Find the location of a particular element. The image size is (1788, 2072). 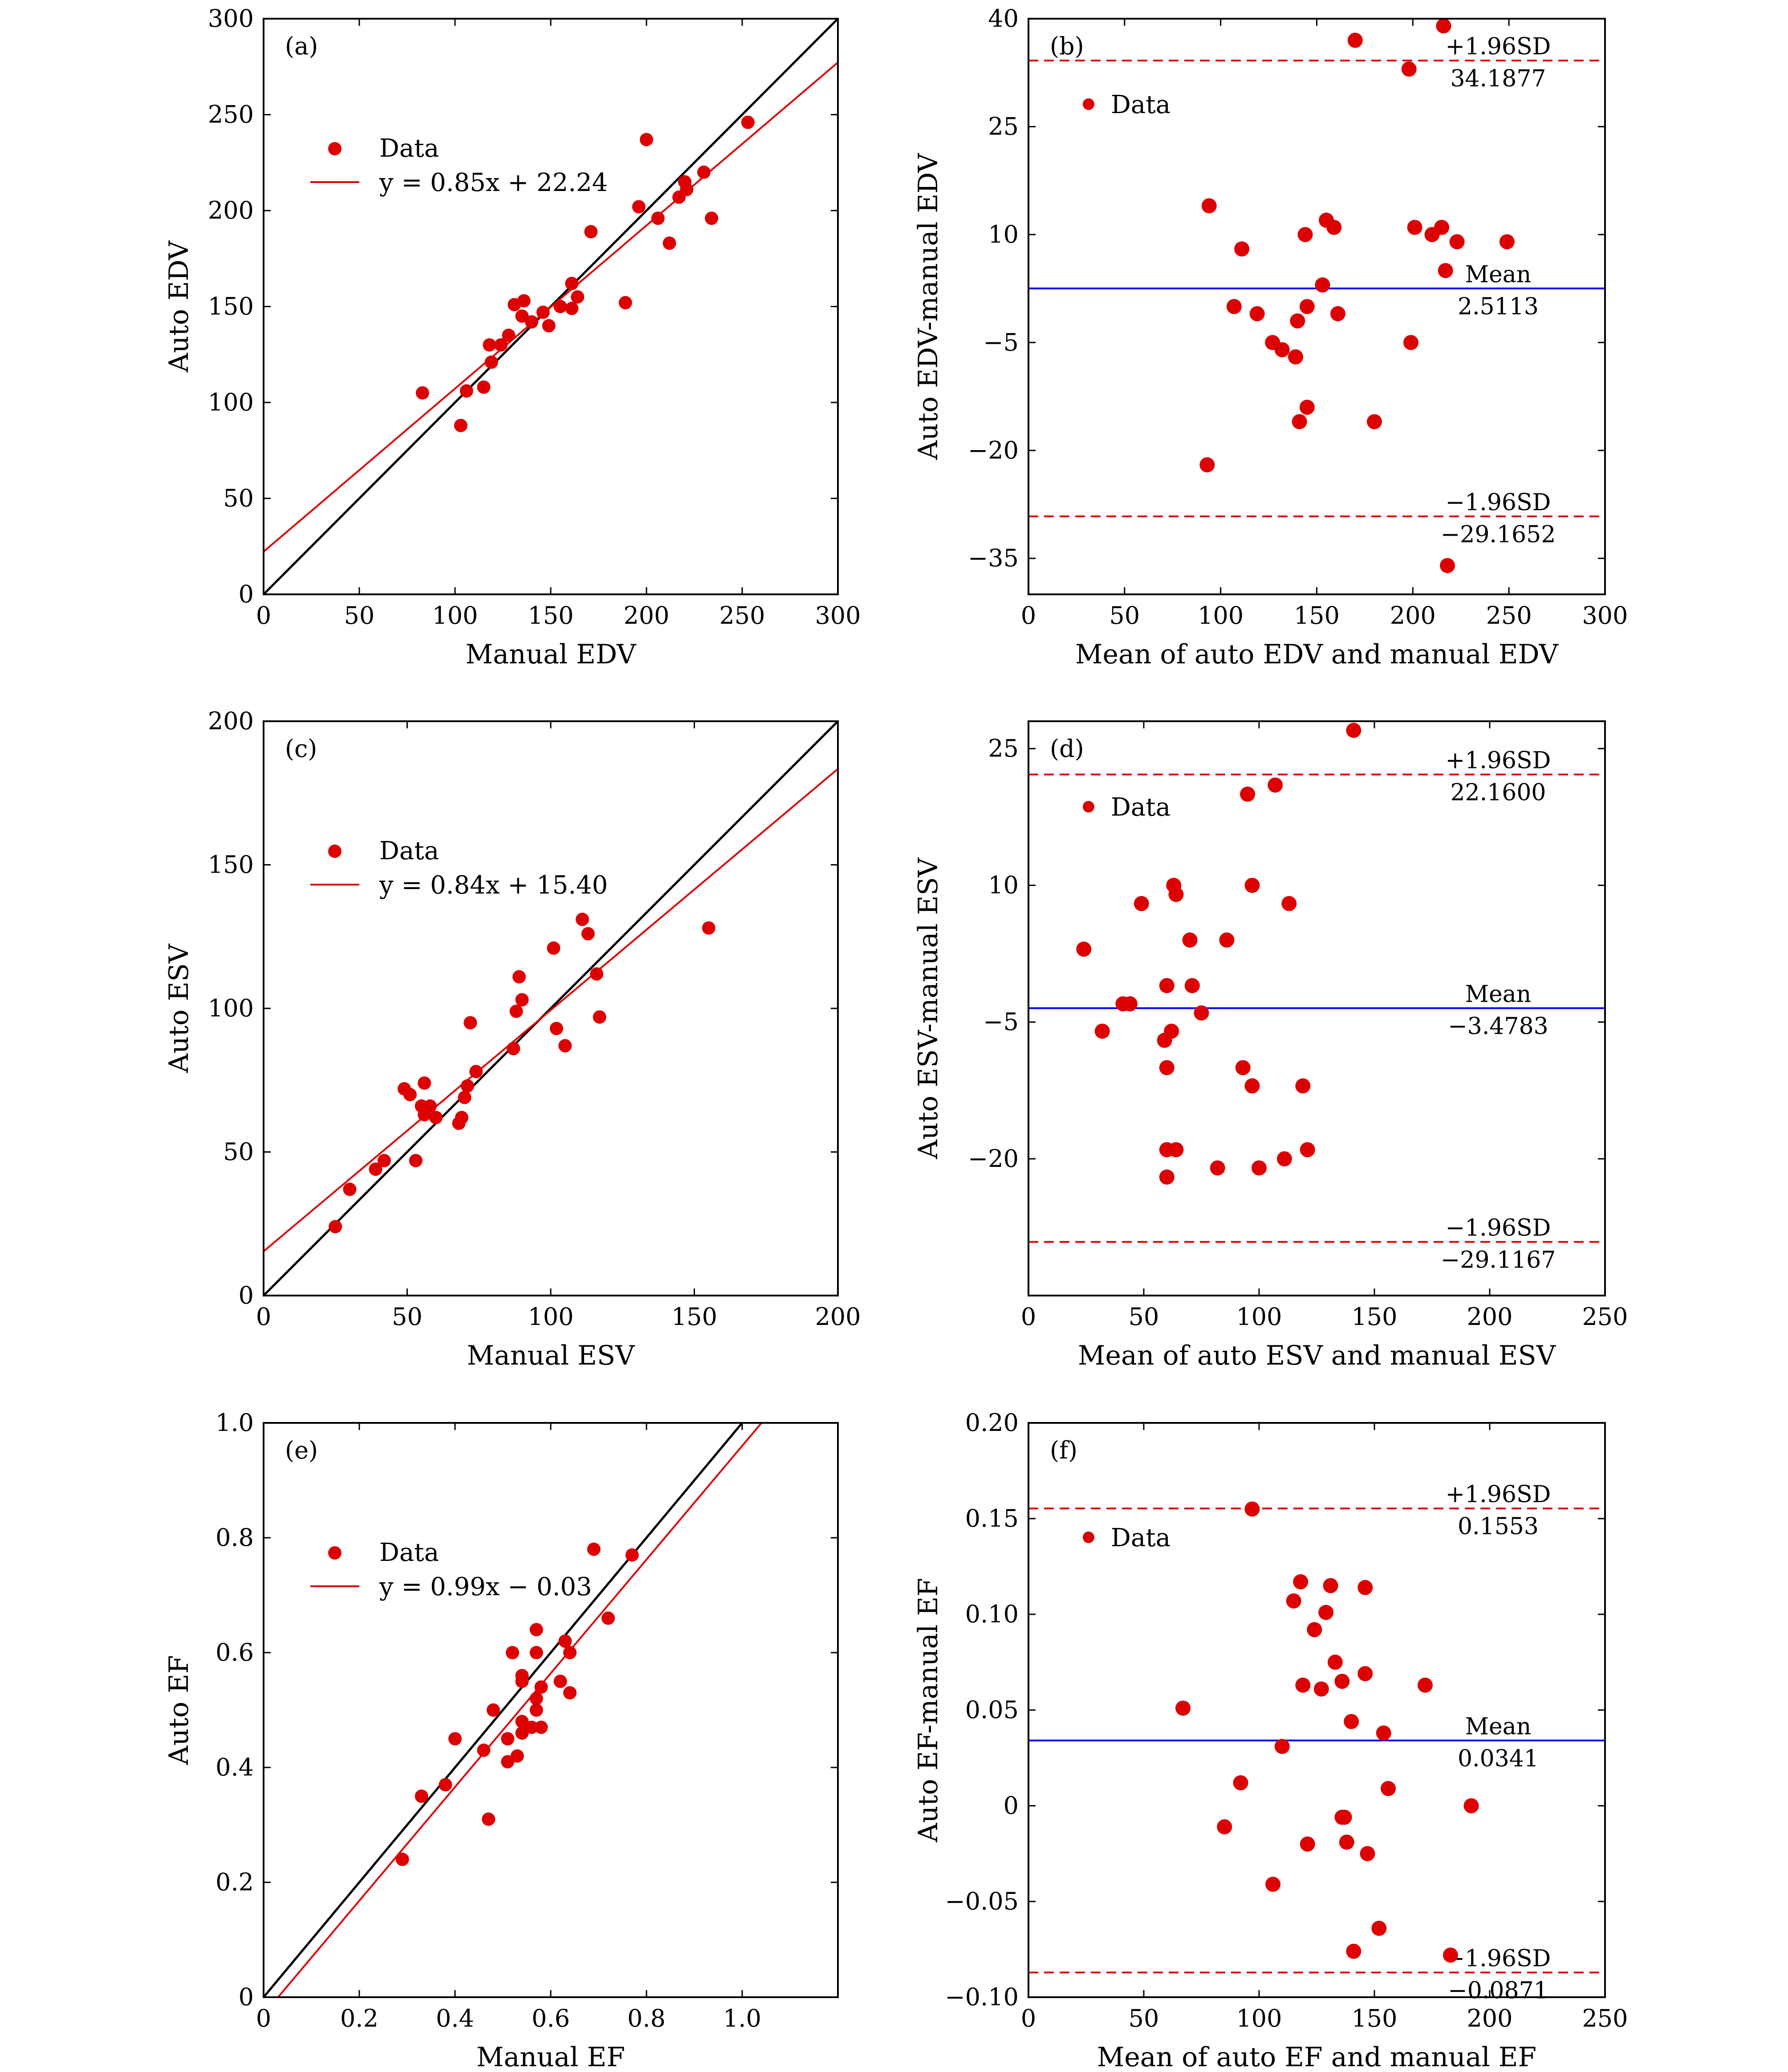

x-tick-label: 100 is located at coordinates (550, 1317).